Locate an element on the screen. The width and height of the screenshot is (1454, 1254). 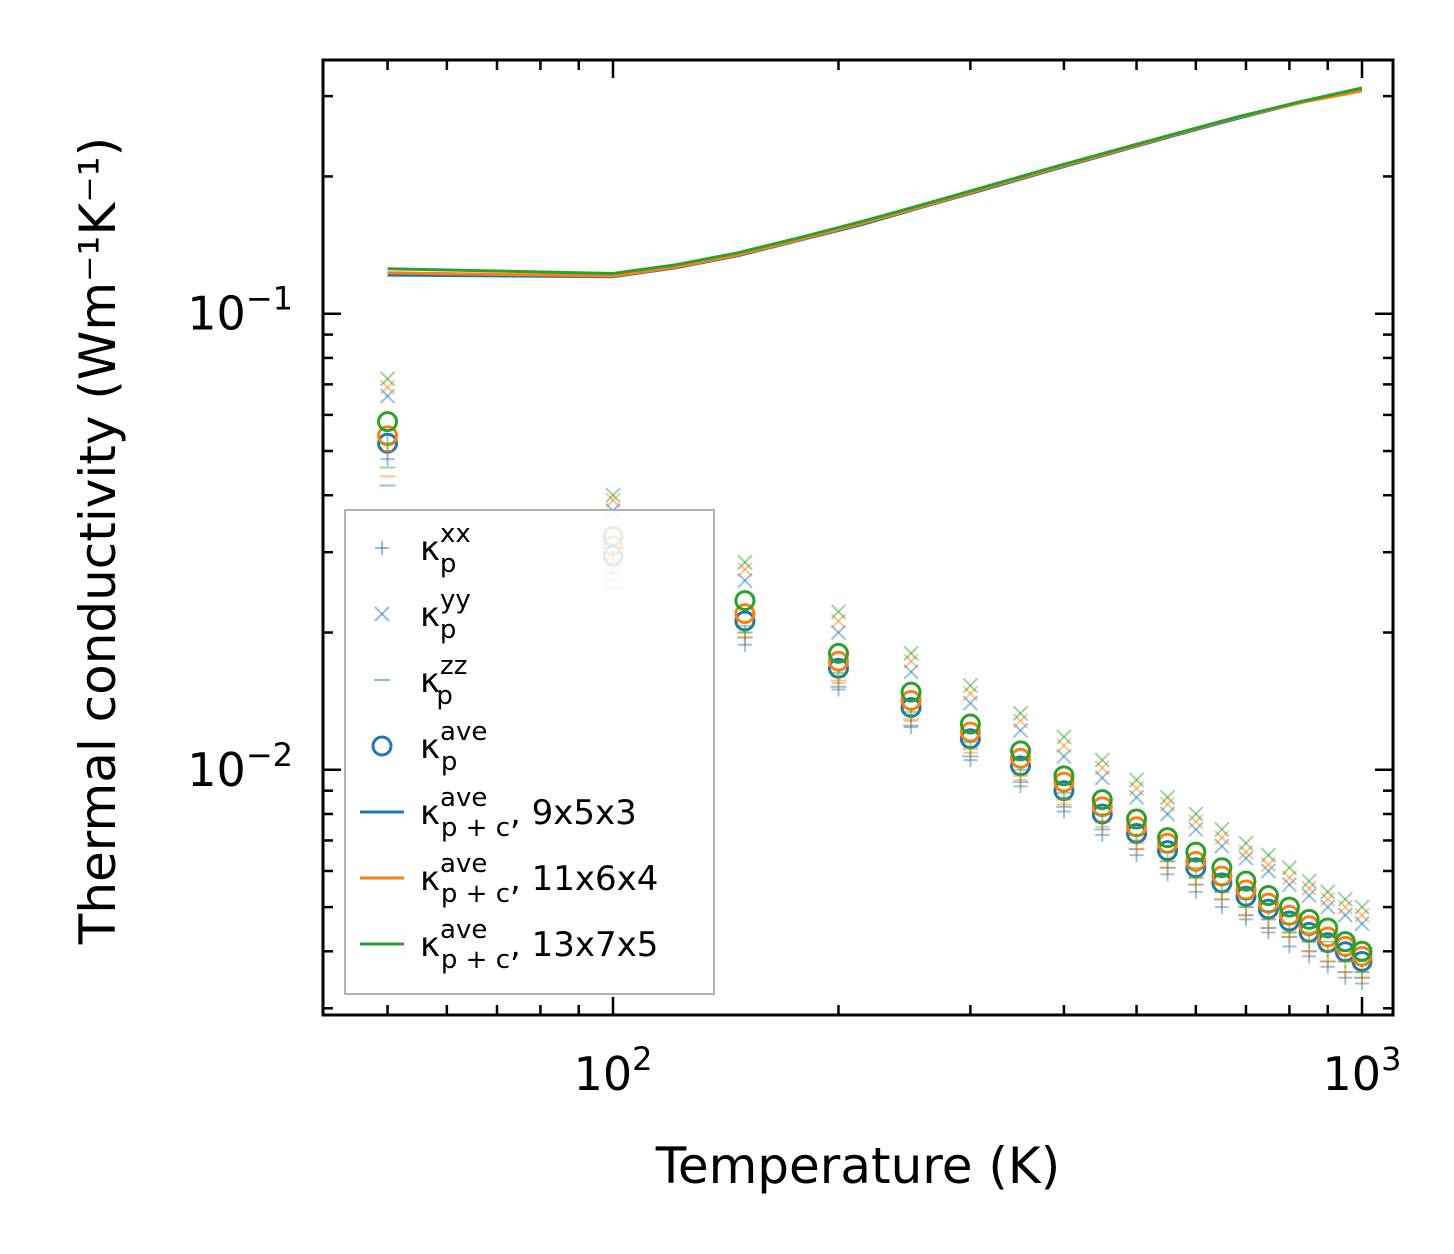
legend-label: κave p + c, 9x5x3 is located at coordinates (528, 813).